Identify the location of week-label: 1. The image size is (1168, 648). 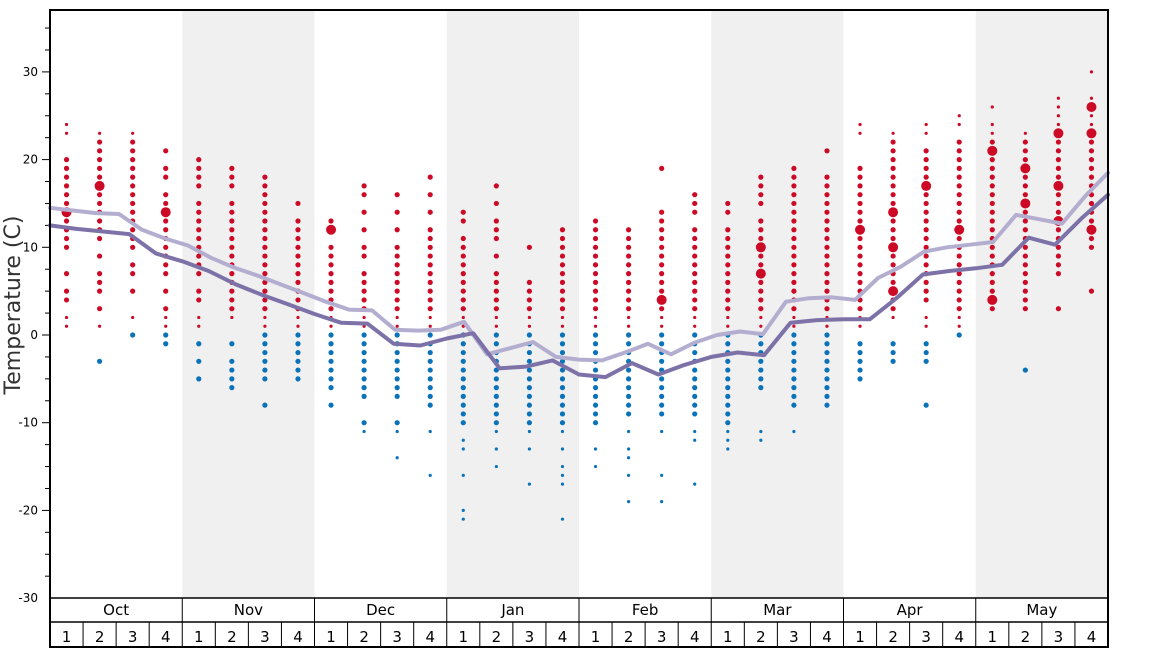
(728, 637).